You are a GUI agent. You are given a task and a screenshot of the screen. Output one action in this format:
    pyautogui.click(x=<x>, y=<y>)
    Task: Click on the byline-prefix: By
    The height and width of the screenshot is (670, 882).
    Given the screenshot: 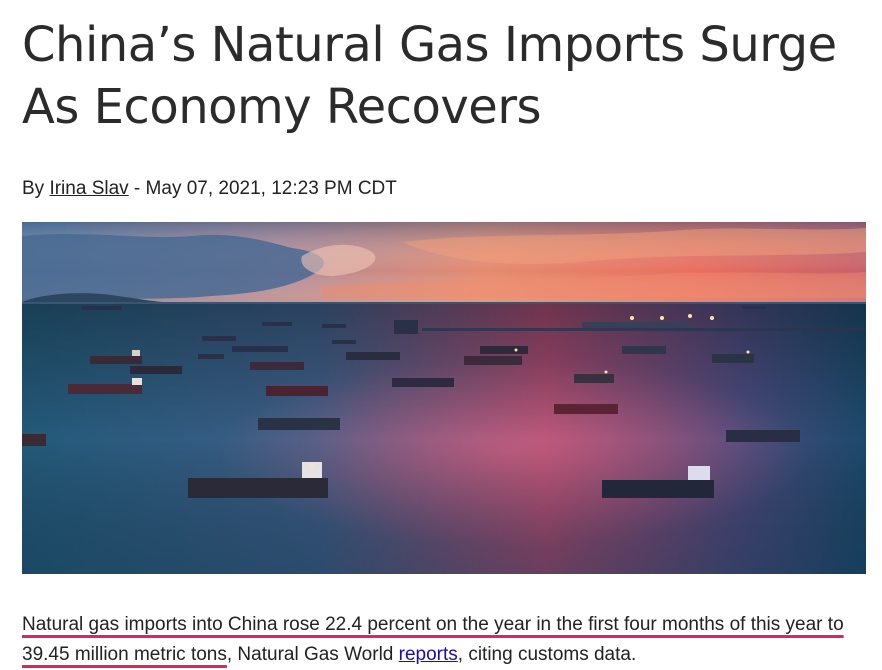 What is the action you would take?
    pyautogui.click(x=36, y=188)
    